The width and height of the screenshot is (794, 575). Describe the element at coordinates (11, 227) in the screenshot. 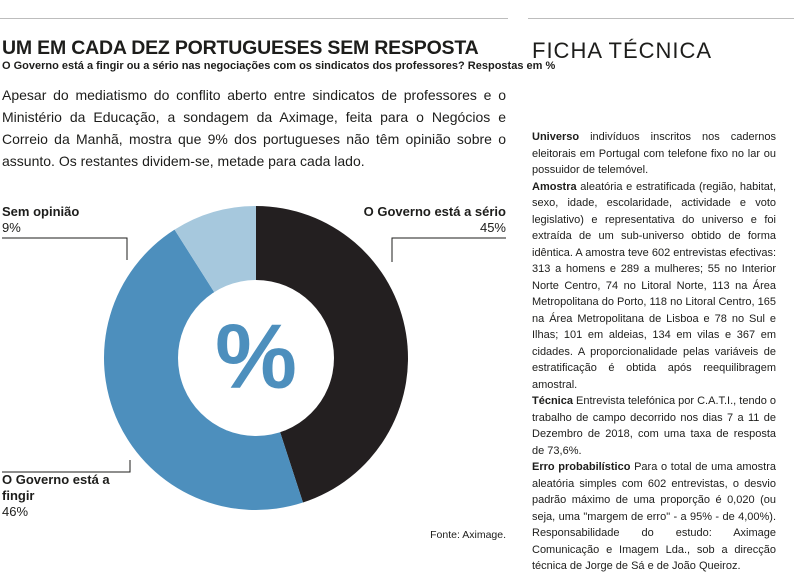

I see `slice-value: 9%` at that location.